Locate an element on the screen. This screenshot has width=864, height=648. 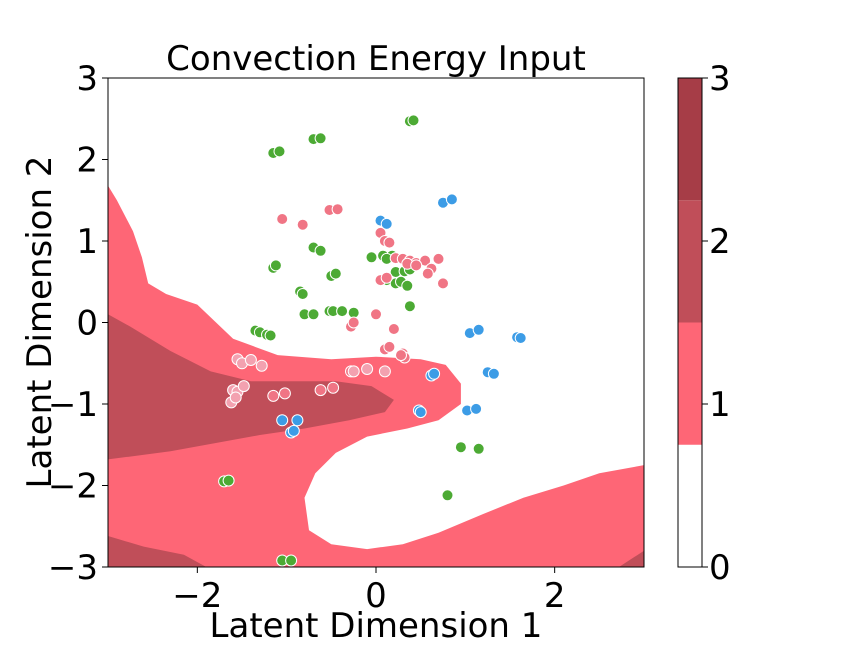
x-axis: −2 0 2 is located at coordinates (368, 591).